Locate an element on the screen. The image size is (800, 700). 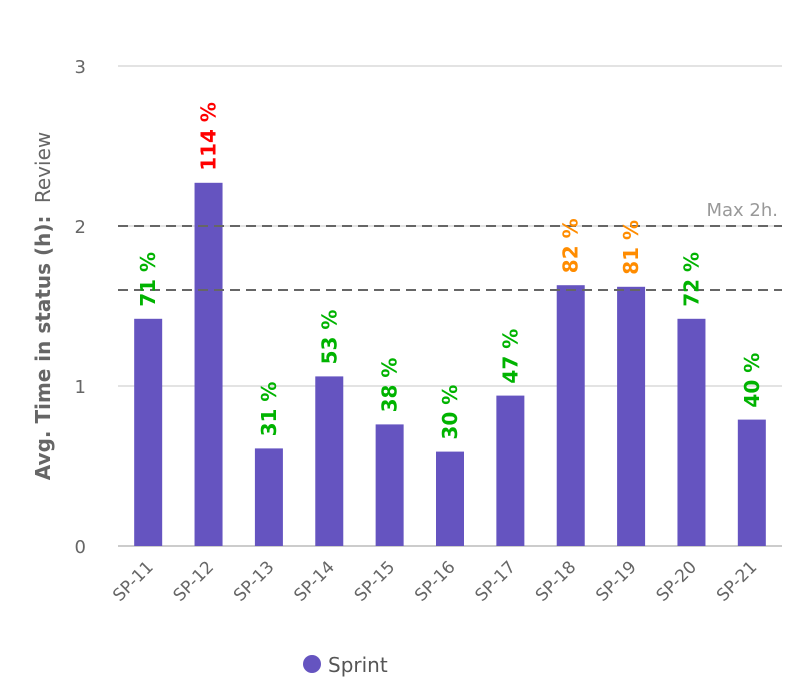
data-label: 114 % is located at coordinates (209, 136).